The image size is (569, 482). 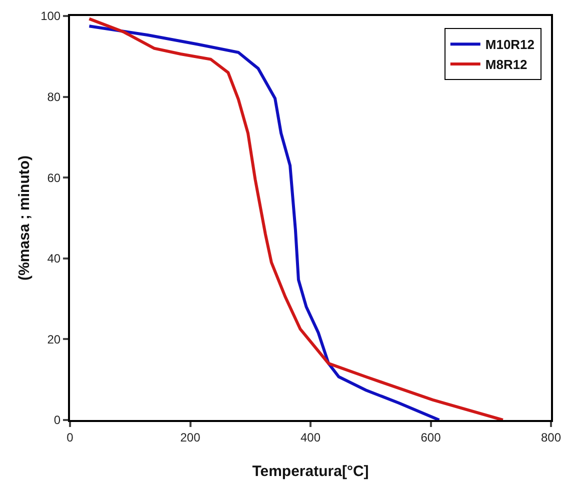 What do you see at coordinates (54, 177) in the screenshot?
I see `y-tick-label: 60` at bounding box center [54, 177].